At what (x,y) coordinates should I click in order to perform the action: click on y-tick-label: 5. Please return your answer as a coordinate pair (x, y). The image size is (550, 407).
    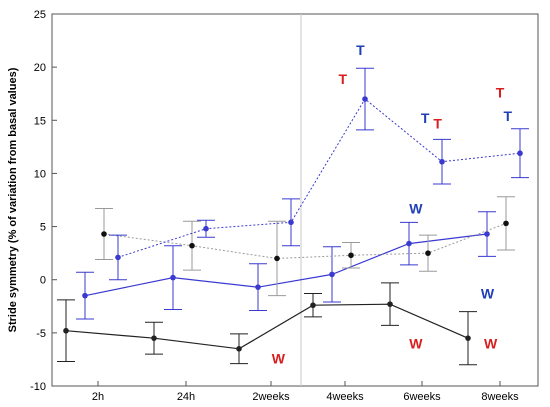
    Looking at the image, I should click on (43, 228).